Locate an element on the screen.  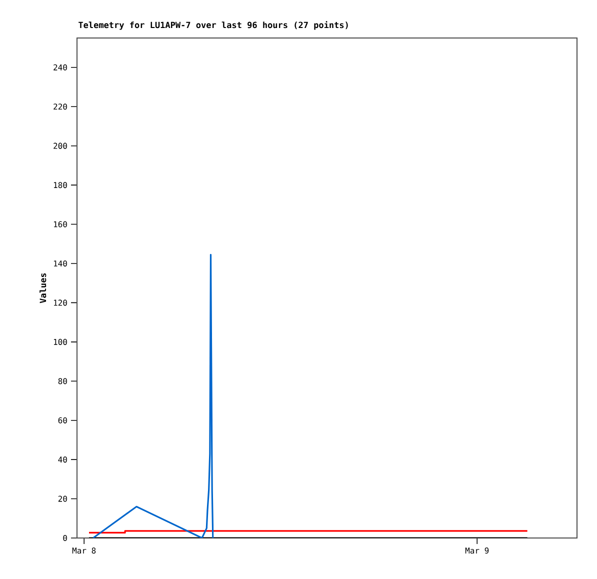
y-tick-label: 220 is located at coordinates (60, 107).